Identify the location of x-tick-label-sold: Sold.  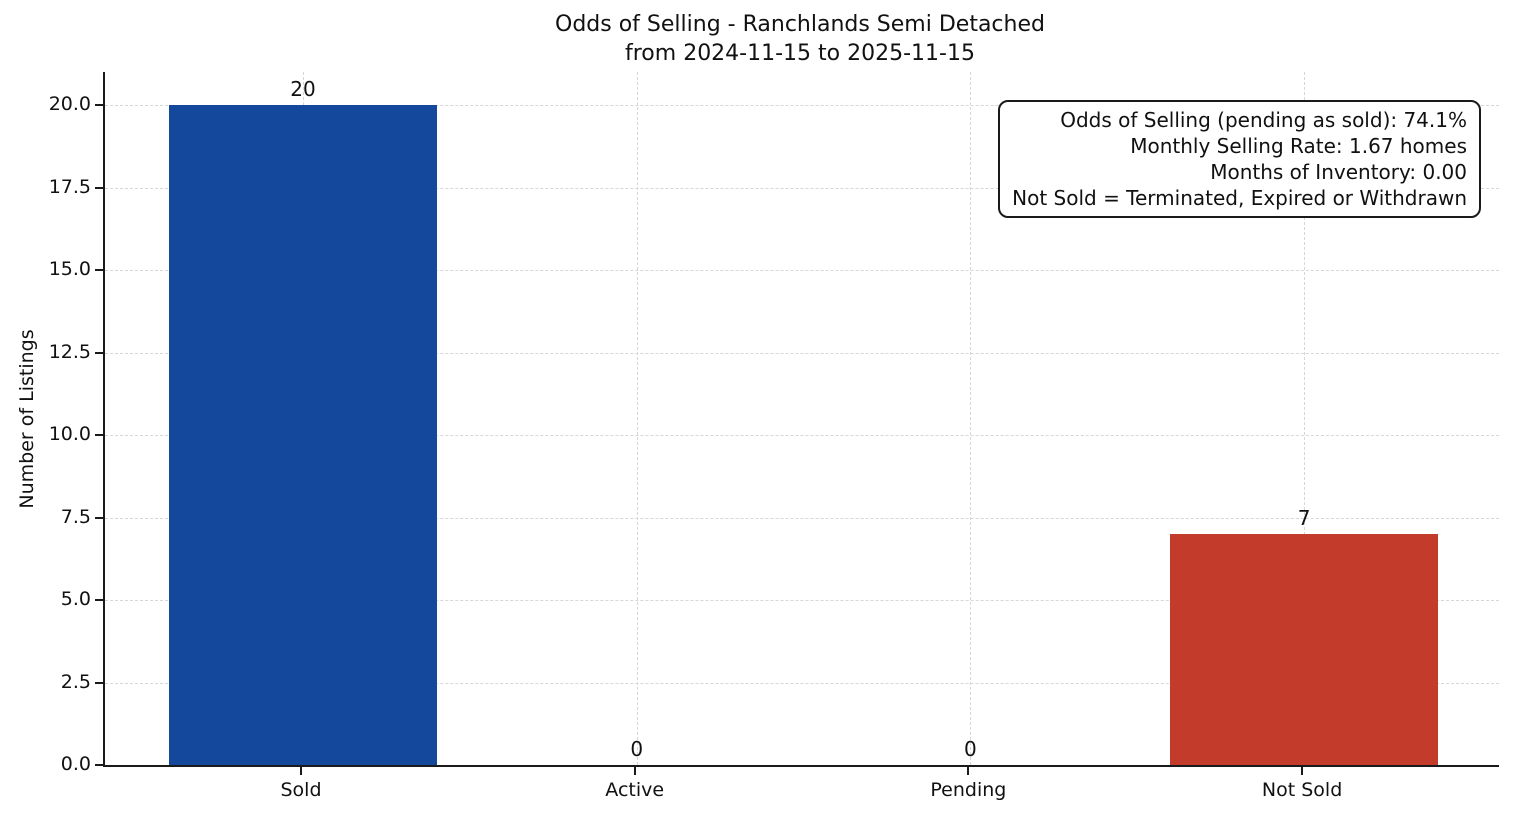
(301, 790).